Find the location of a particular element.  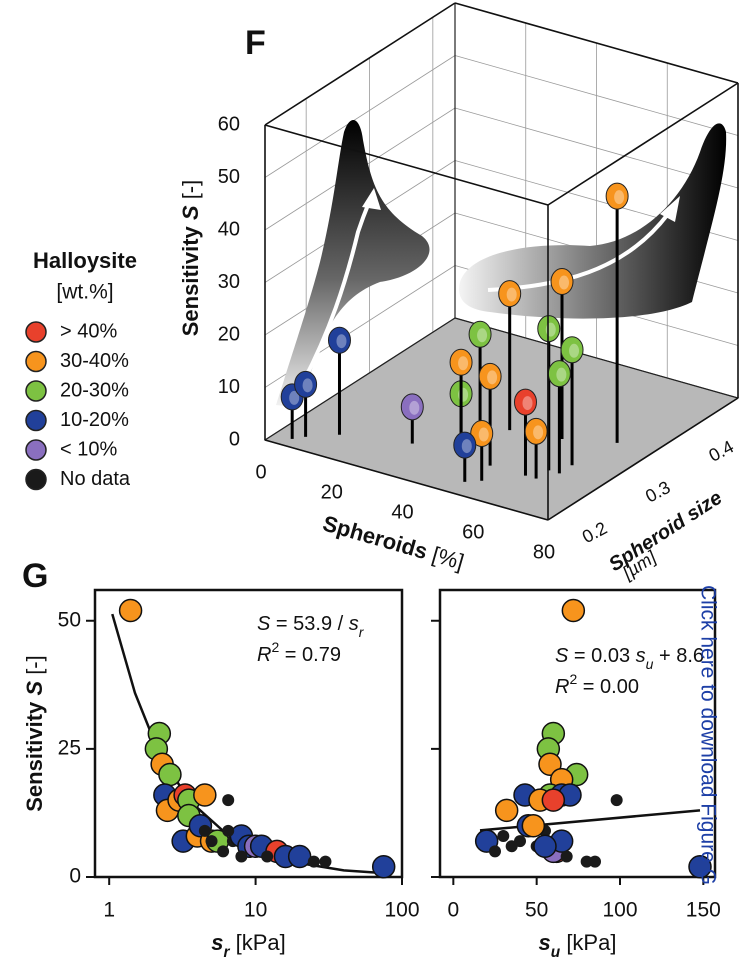

annotation-part: r is located at coordinates (362, 632).